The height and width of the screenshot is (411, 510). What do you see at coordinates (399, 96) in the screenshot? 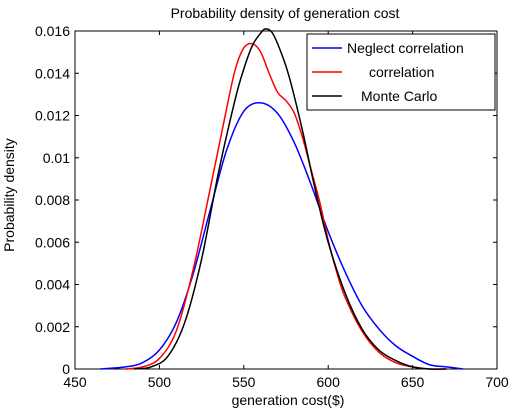
I see `legend-label: Monte Carlo` at bounding box center [399, 96].